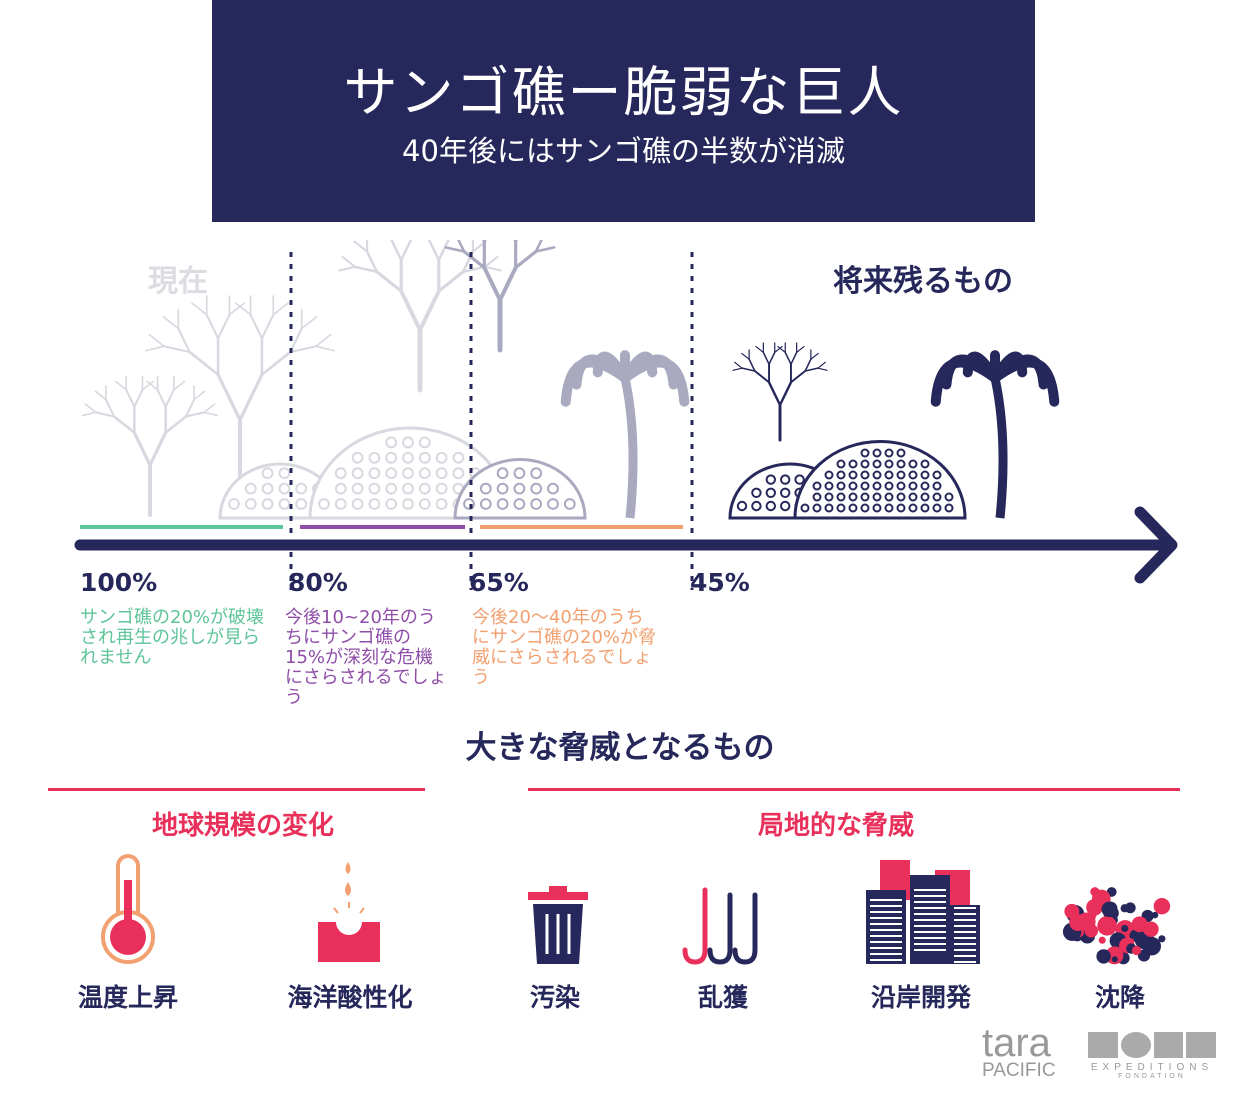  Describe the element at coordinates (236, 789) in the screenshot. I see `divider-global` at that location.